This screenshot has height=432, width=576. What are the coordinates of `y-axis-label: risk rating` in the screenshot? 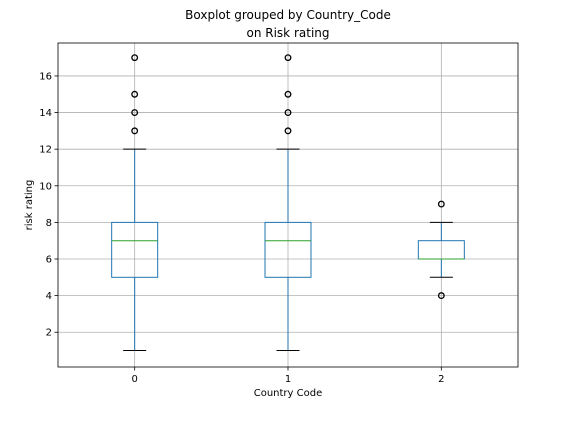 It's located at (29, 205).